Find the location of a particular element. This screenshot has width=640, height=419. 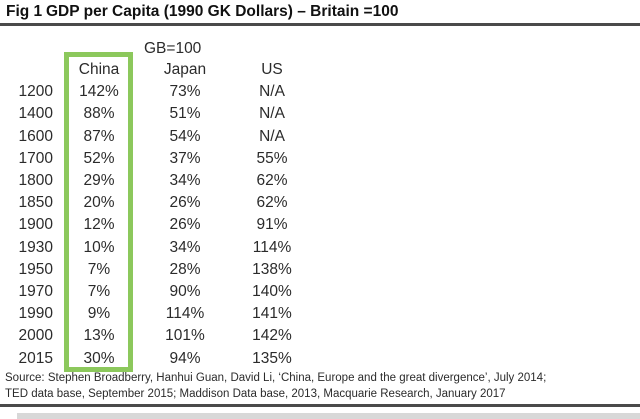

bottom-edge-strip is located at coordinates (328, 416).